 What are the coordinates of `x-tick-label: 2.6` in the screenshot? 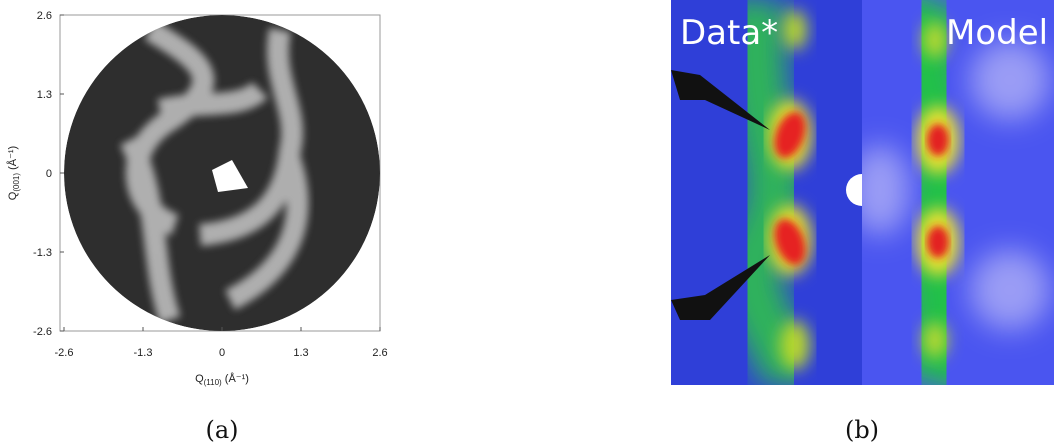 It's located at (379, 353).